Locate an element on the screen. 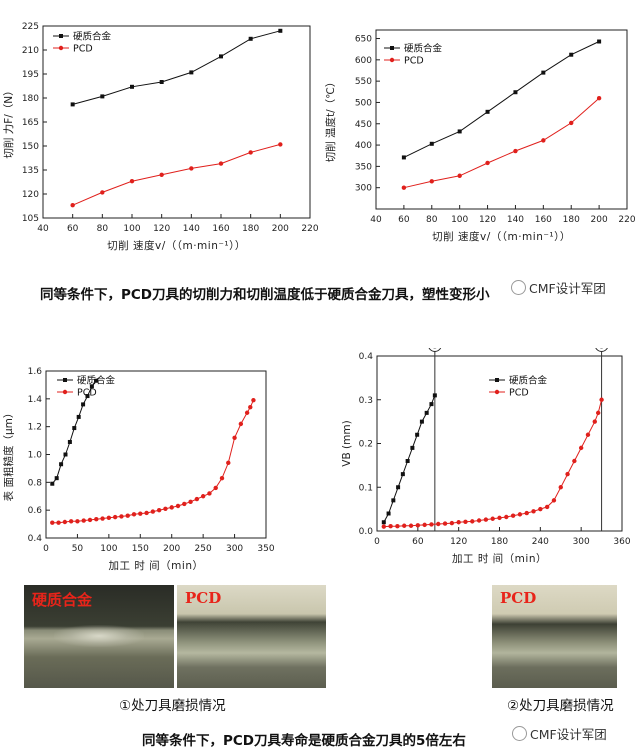 The width and height of the screenshot is (639, 755). watermark-bottom: CMF设计军团 is located at coordinates (559, 733).